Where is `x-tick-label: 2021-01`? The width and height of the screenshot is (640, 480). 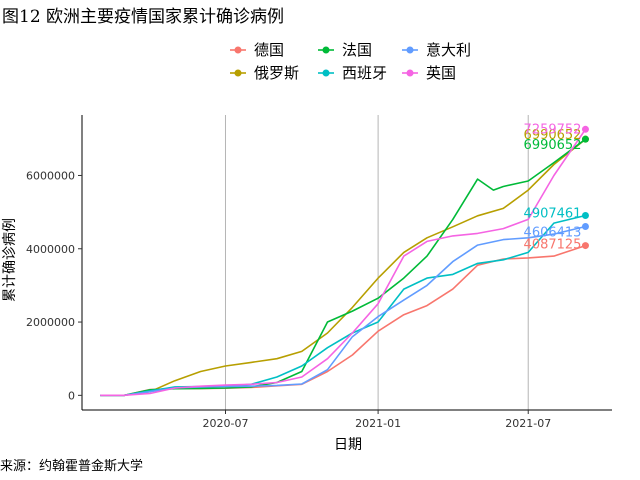
x-tick-label: 2021-01 is located at coordinates (378, 423).